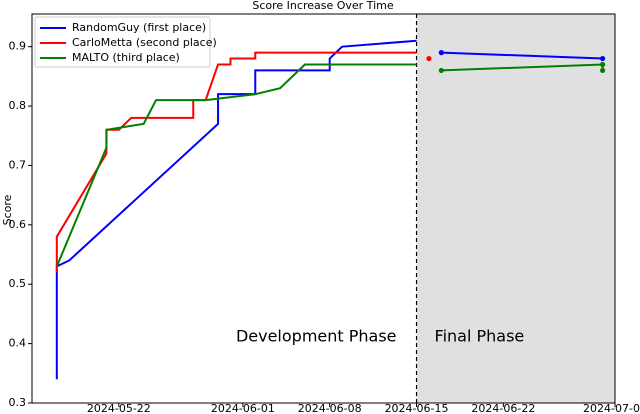 The image size is (640, 414). What do you see at coordinates (18, 224) in the screenshot?
I see `y-tick-label: 0.6` at bounding box center [18, 224].